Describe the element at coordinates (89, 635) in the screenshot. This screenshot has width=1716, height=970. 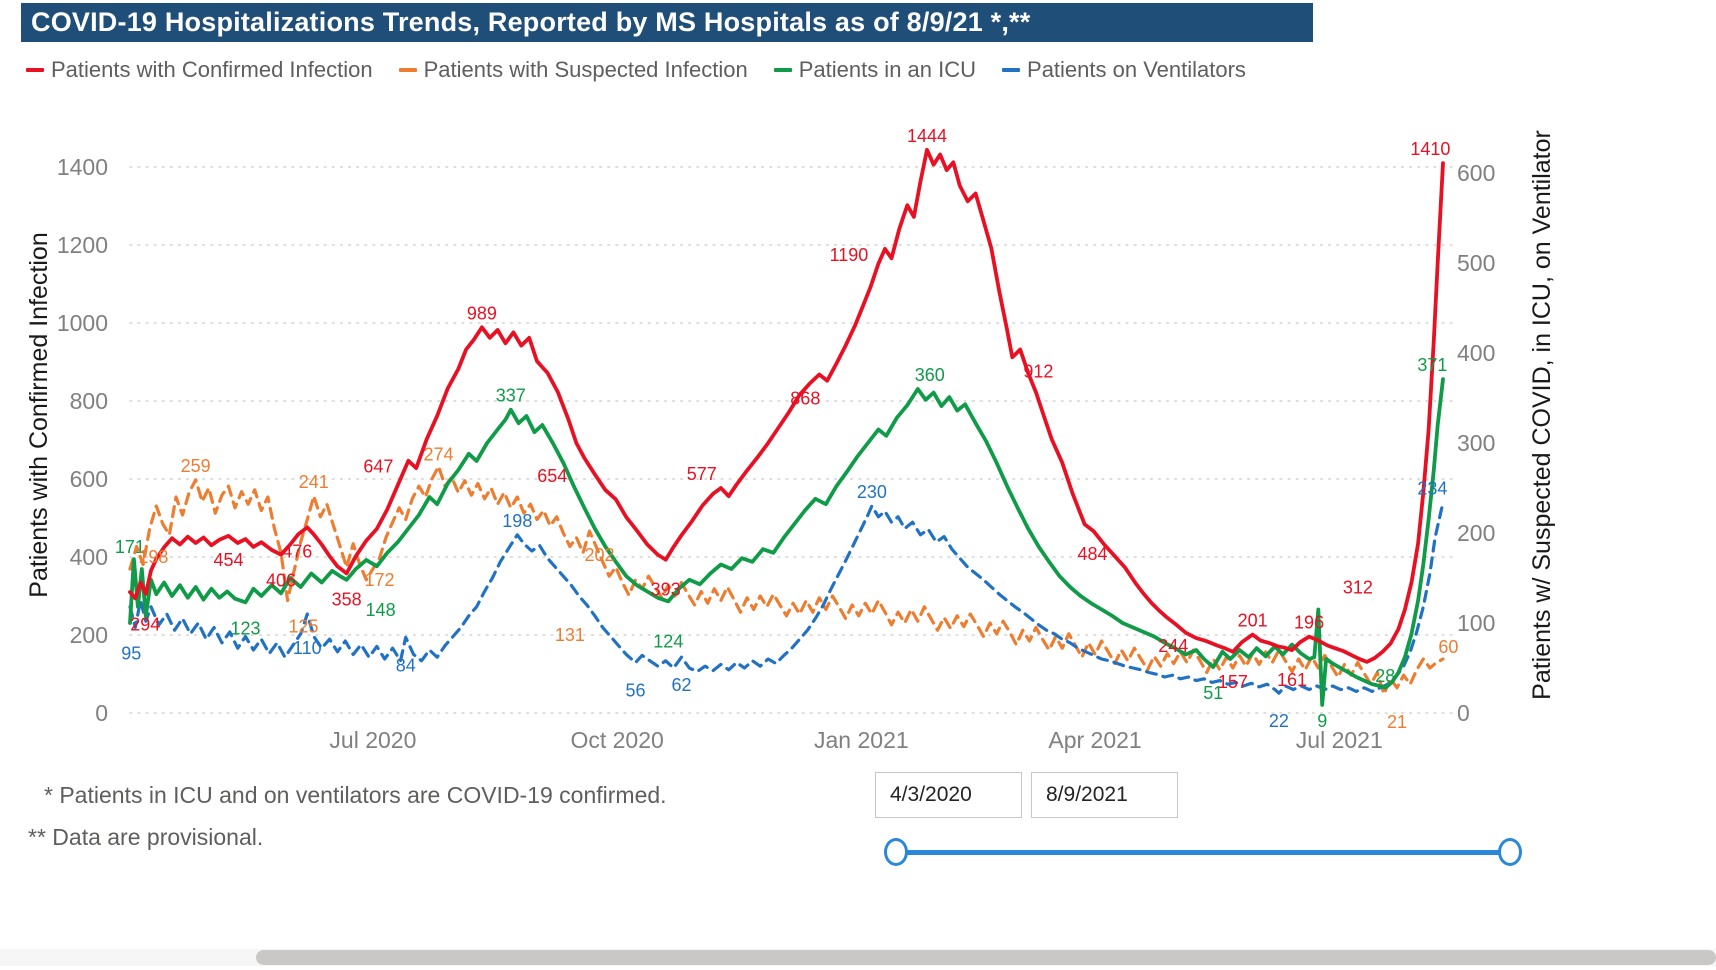
I see `left-axis-tick: 200` at that location.